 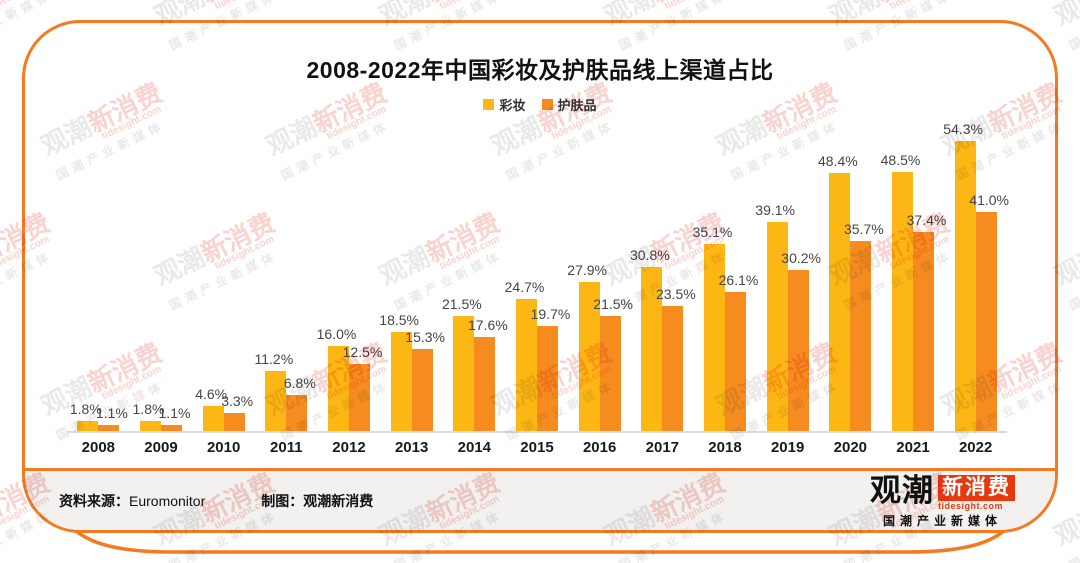 What do you see at coordinates (425, 337) in the screenshot?
I see `bar-value-label-护肤品-2013: 15.3%` at bounding box center [425, 337].